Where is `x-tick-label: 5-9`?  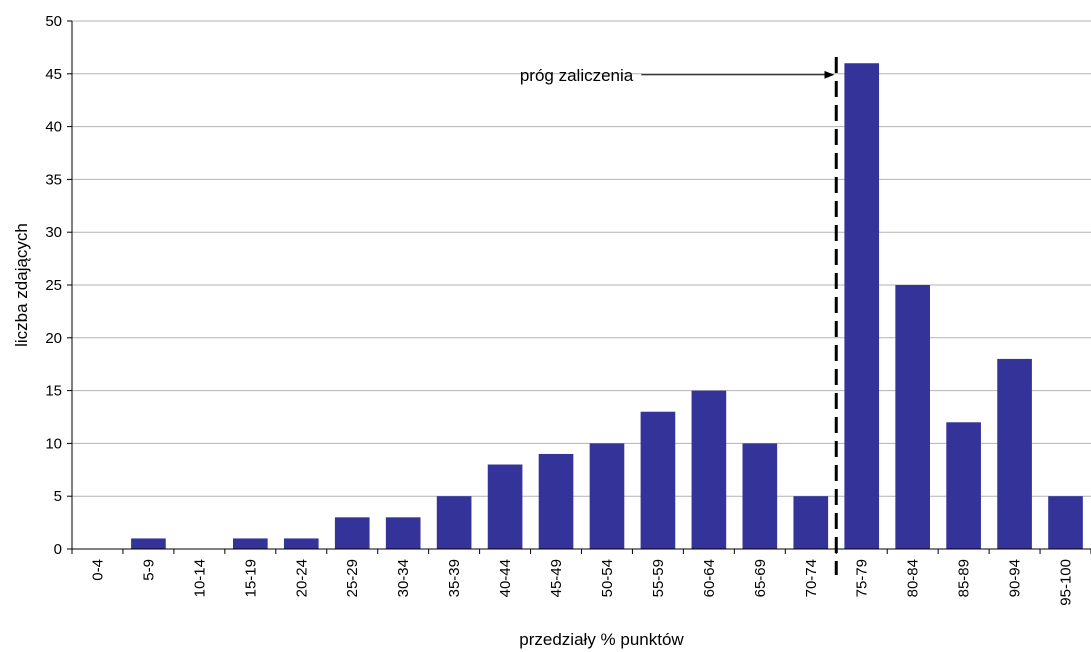 x-tick-label: 5-9 is located at coordinates (148, 570).